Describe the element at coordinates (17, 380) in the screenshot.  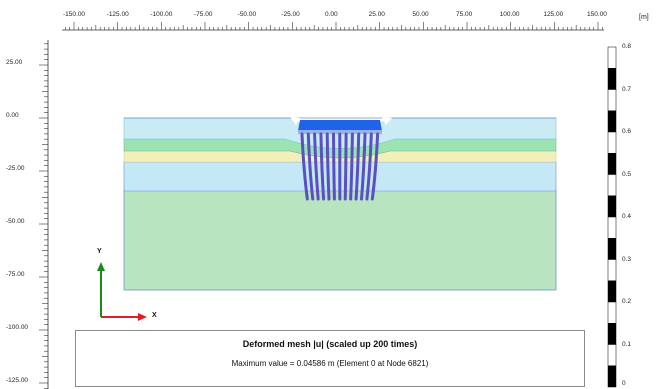
I see `y-tick-label: -125.00` at that location.